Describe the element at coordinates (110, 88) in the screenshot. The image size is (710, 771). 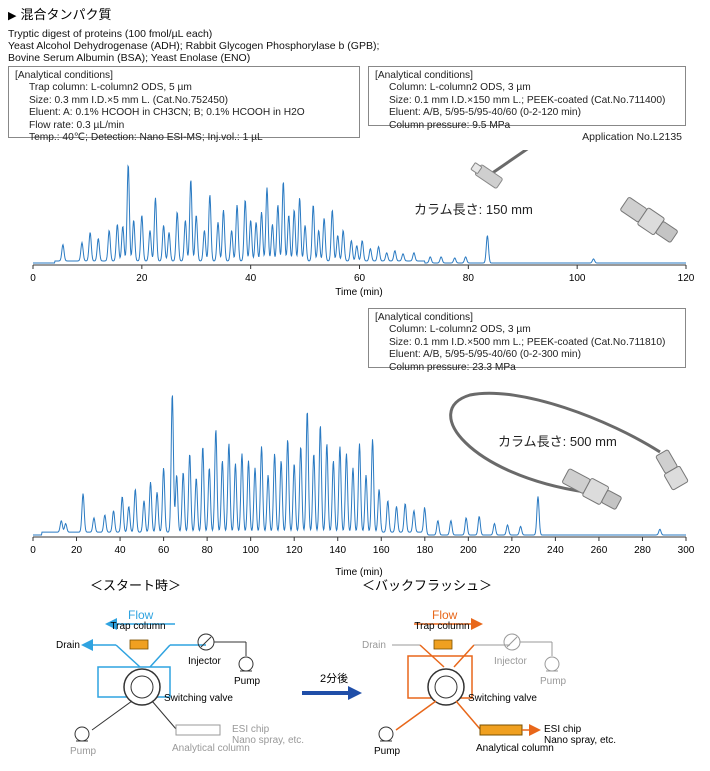
I see `conditions-line: Trap column: L-column2 ODS, 5 µm` at that location.